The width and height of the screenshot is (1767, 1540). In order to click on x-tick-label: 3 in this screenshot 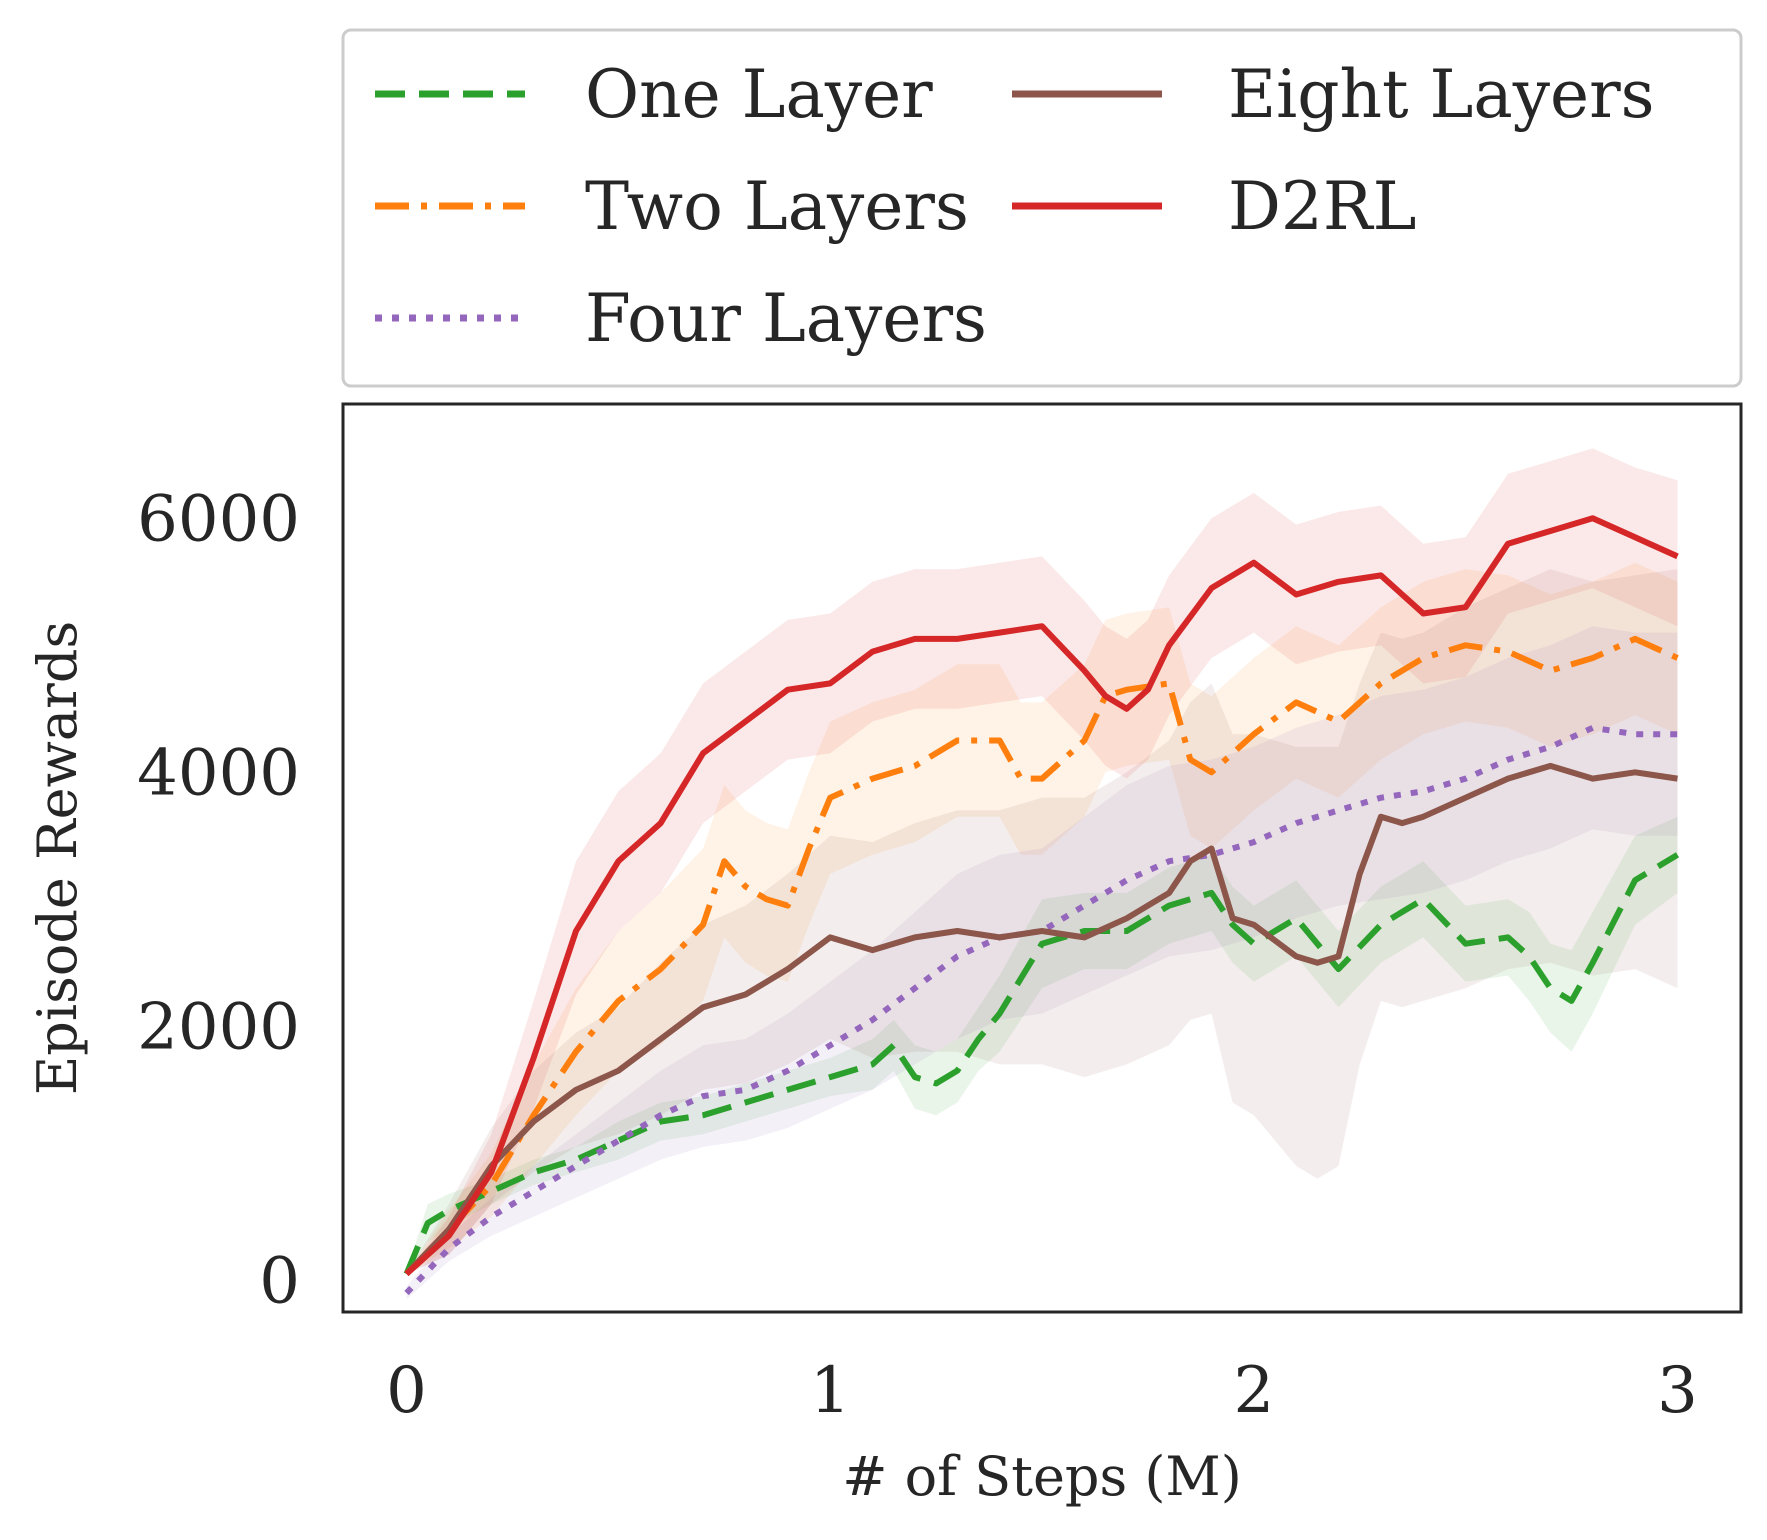, I will do `click(1677, 1391)`.